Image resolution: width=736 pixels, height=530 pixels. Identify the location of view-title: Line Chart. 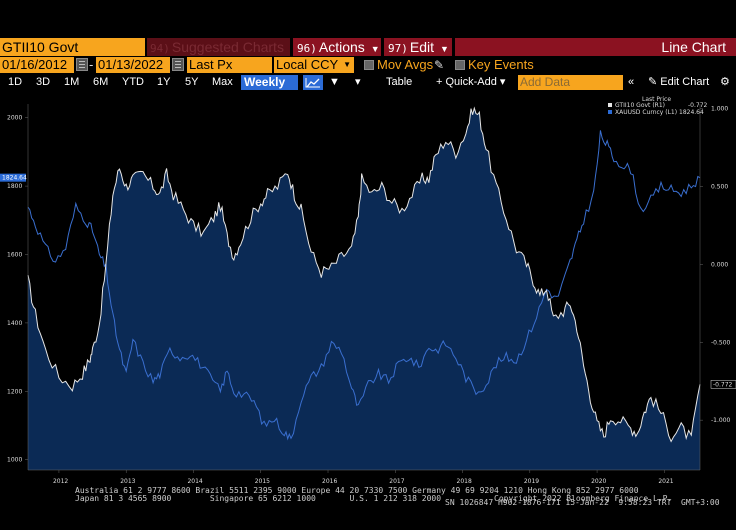
(595, 47).